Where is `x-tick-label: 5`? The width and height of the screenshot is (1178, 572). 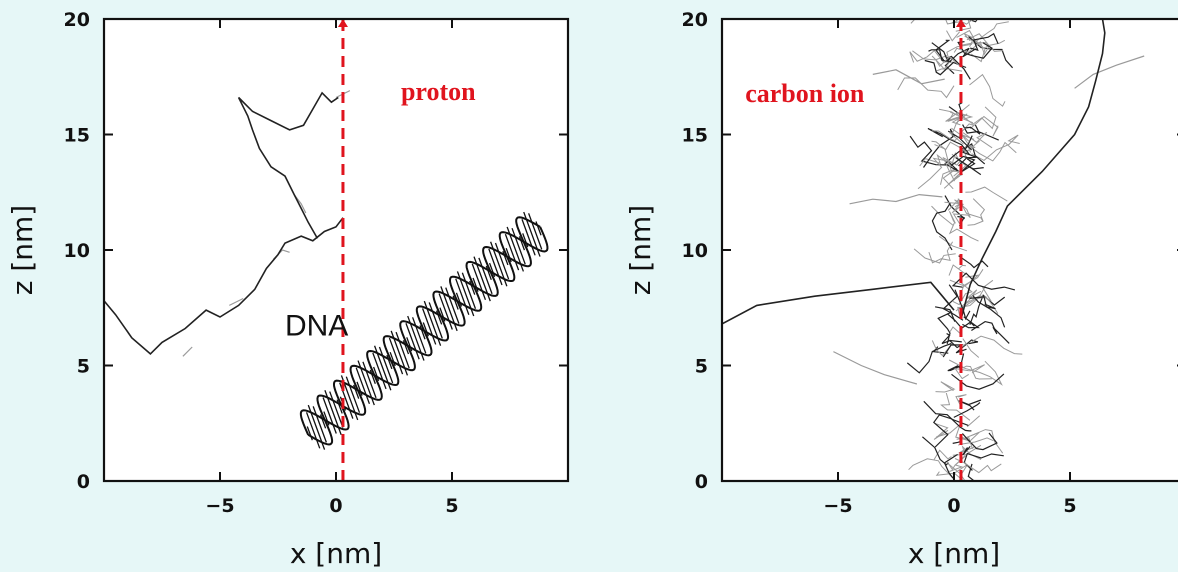 x-tick-label: 5 is located at coordinates (451, 506).